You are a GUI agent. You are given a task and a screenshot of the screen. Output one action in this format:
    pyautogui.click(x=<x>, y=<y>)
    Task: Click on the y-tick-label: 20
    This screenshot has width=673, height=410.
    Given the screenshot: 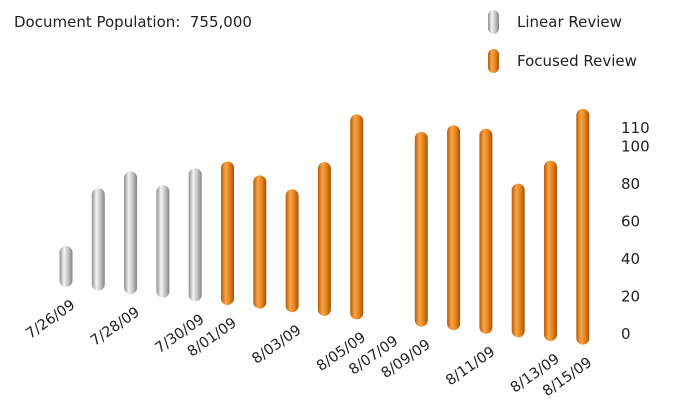 What is the action you would take?
    pyautogui.click(x=630, y=297)
    